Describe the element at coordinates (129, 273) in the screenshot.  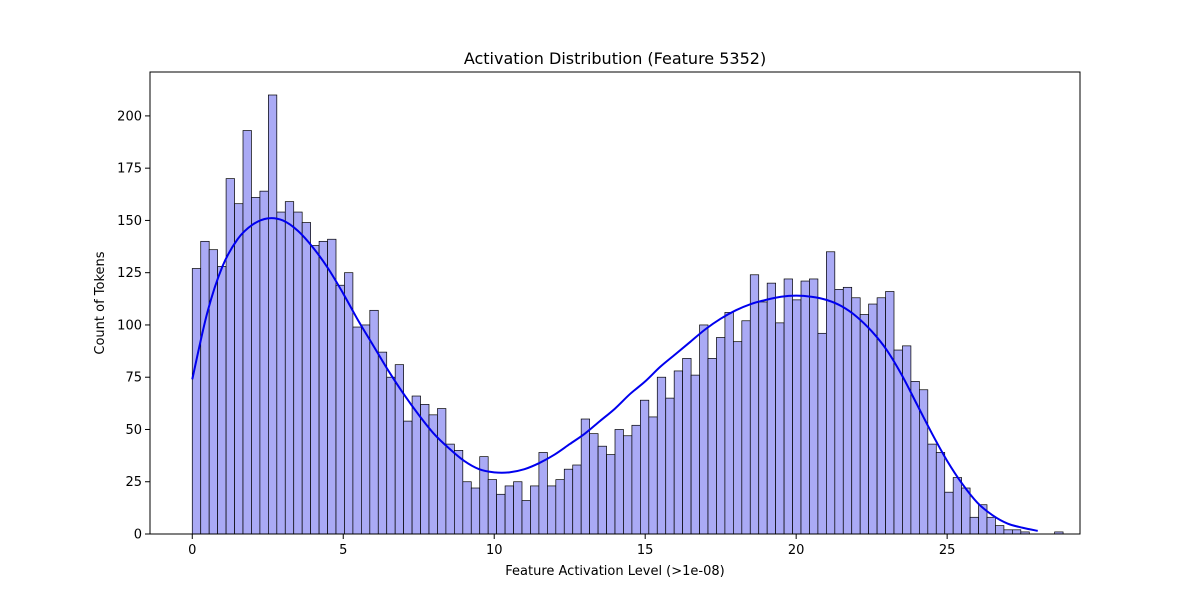
I see `y-tick-label: 125` at that location.